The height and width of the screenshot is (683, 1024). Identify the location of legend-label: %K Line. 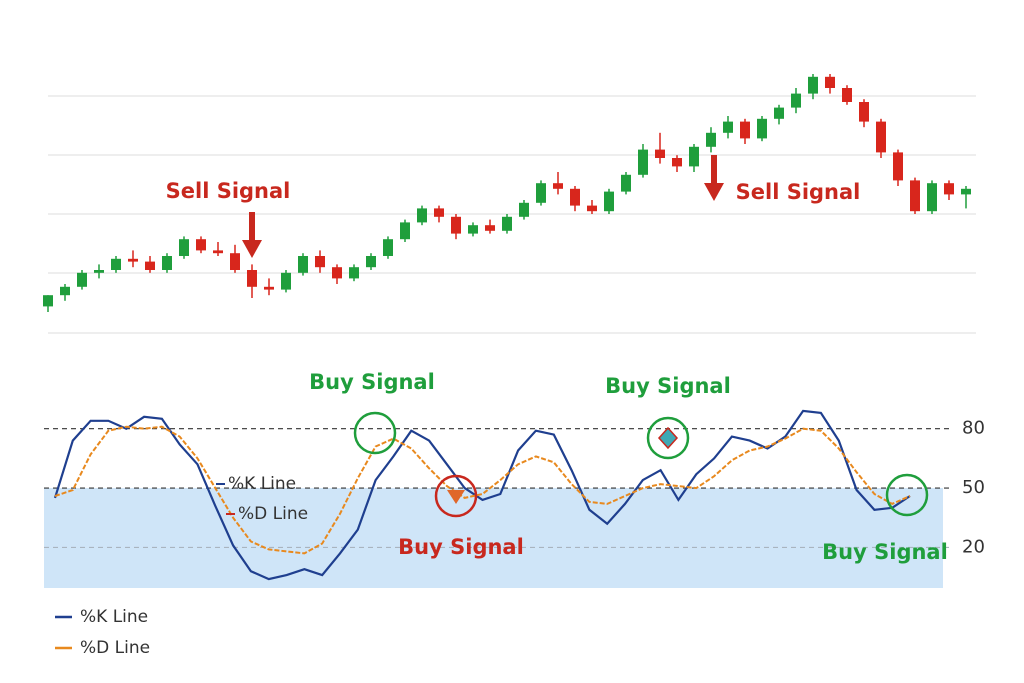
(114, 617).